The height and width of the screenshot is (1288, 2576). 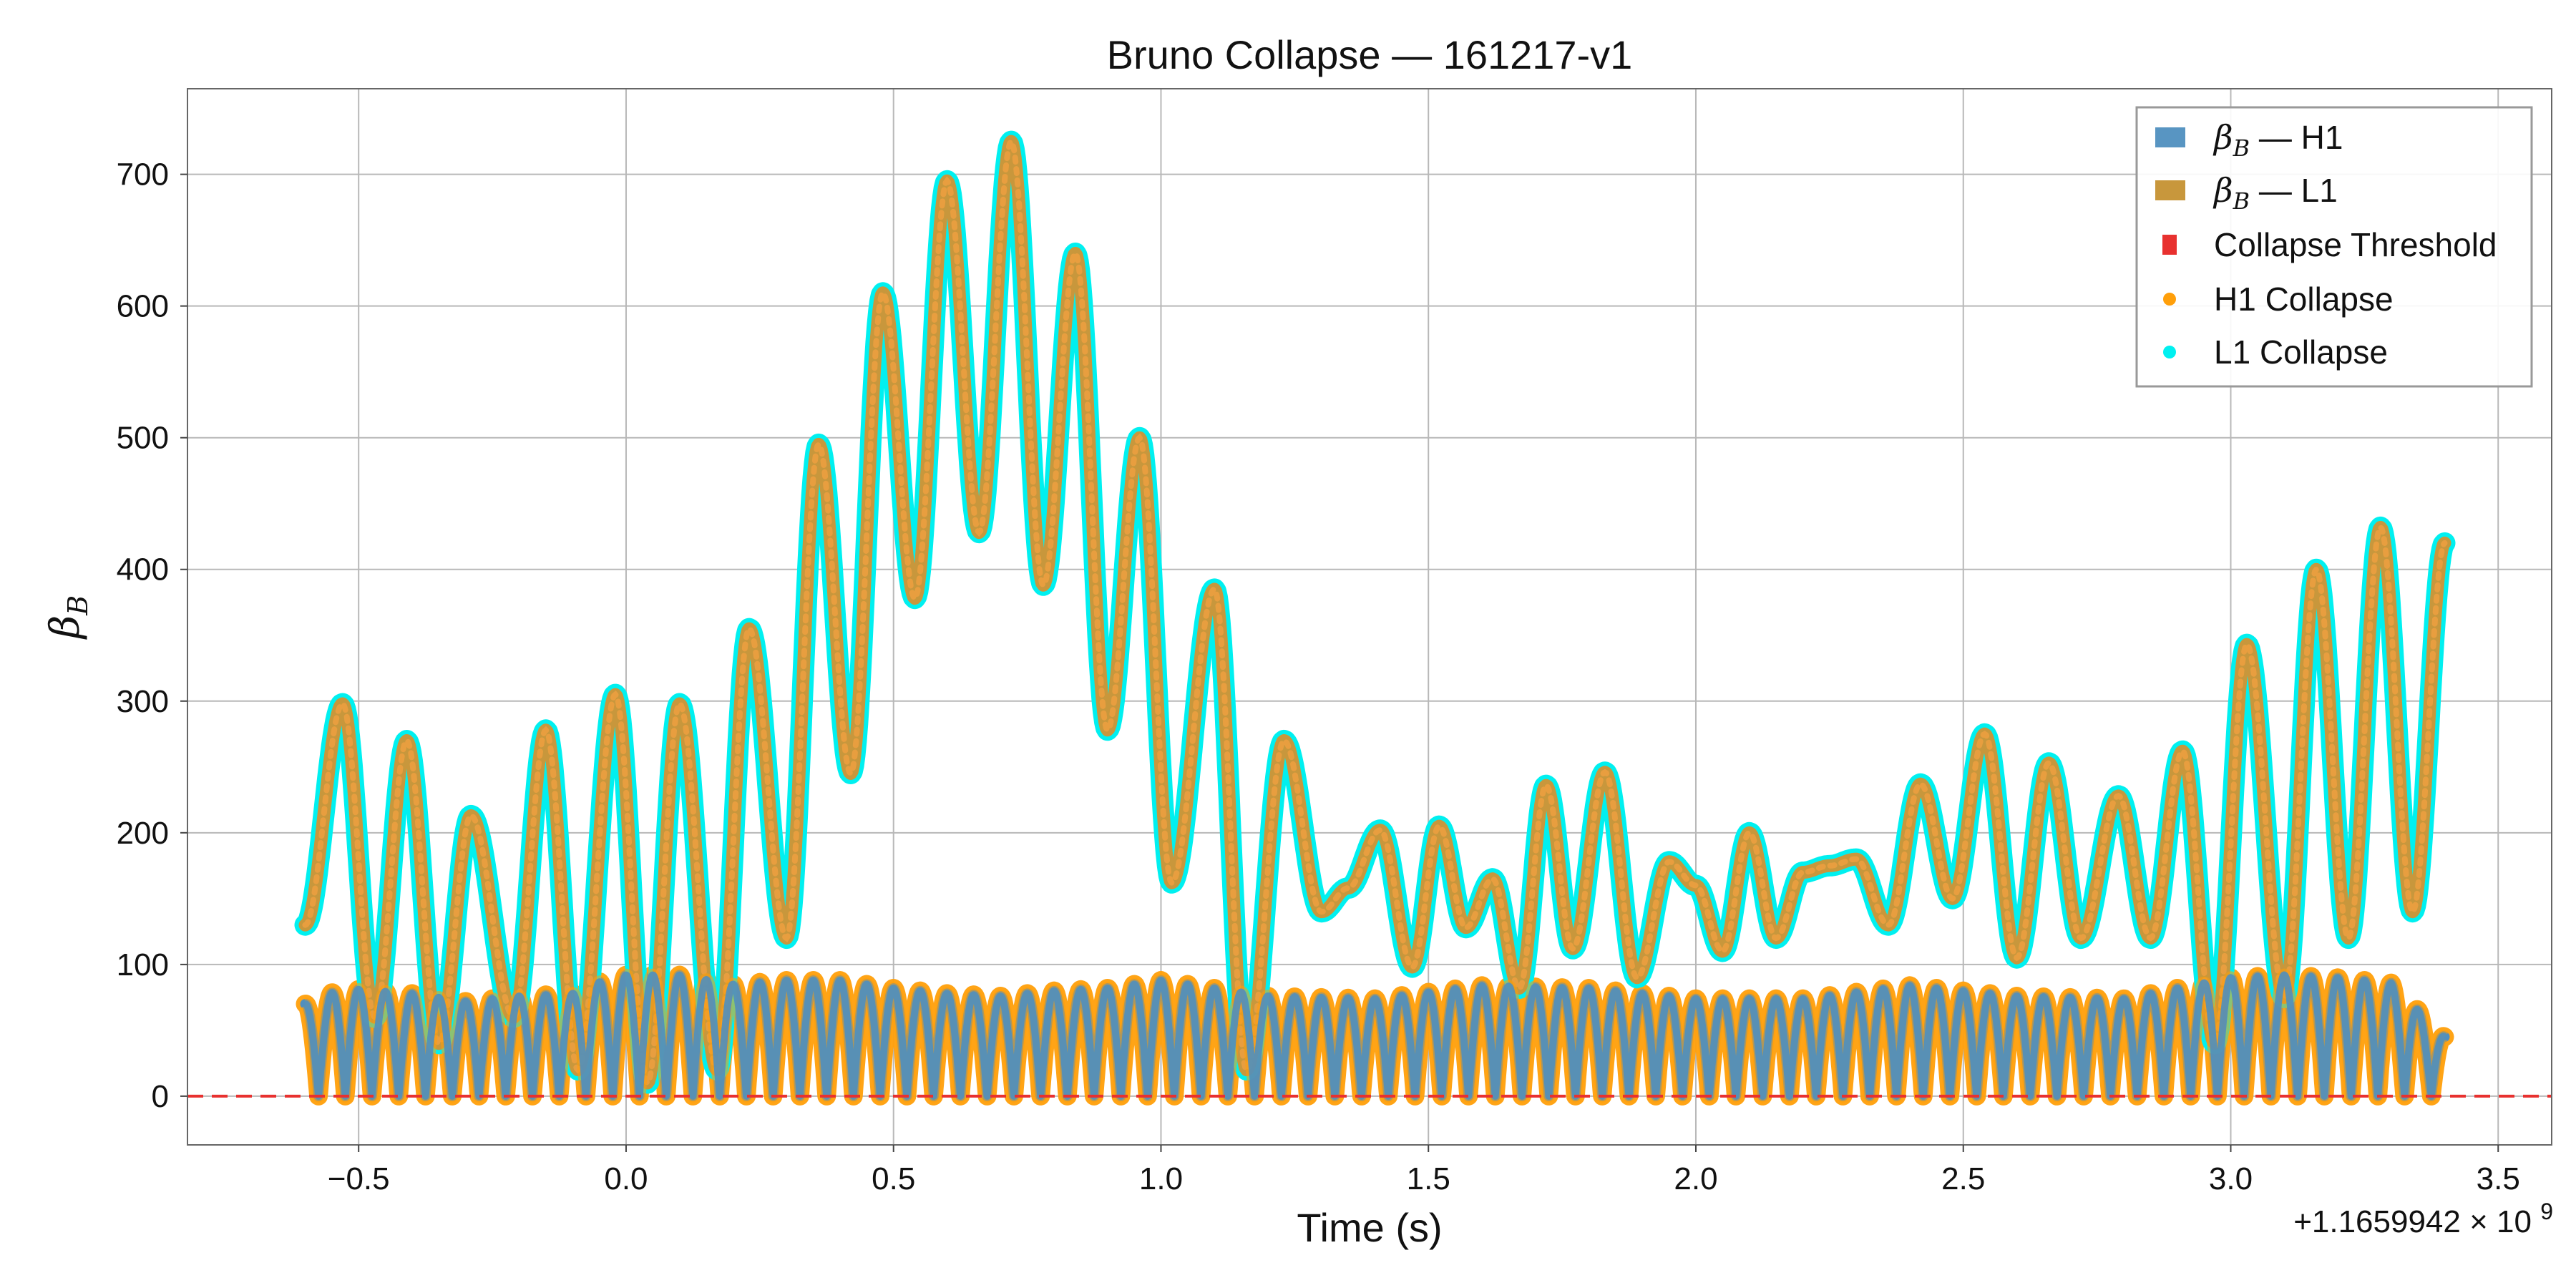 What do you see at coordinates (1428, 1178) in the screenshot?
I see `x-tick-label: 1.5` at bounding box center [1428, 1178].